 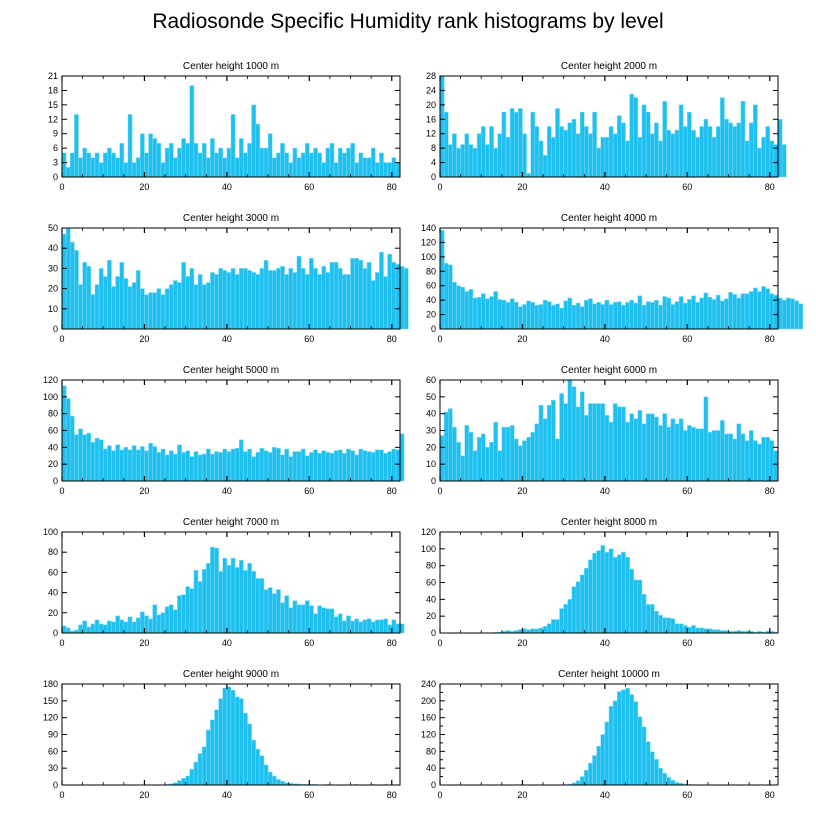 What do you see at coordinates (433, 163) in the screenshot?
I see `y-tick-label: 4` at bounding box center [433, 163].